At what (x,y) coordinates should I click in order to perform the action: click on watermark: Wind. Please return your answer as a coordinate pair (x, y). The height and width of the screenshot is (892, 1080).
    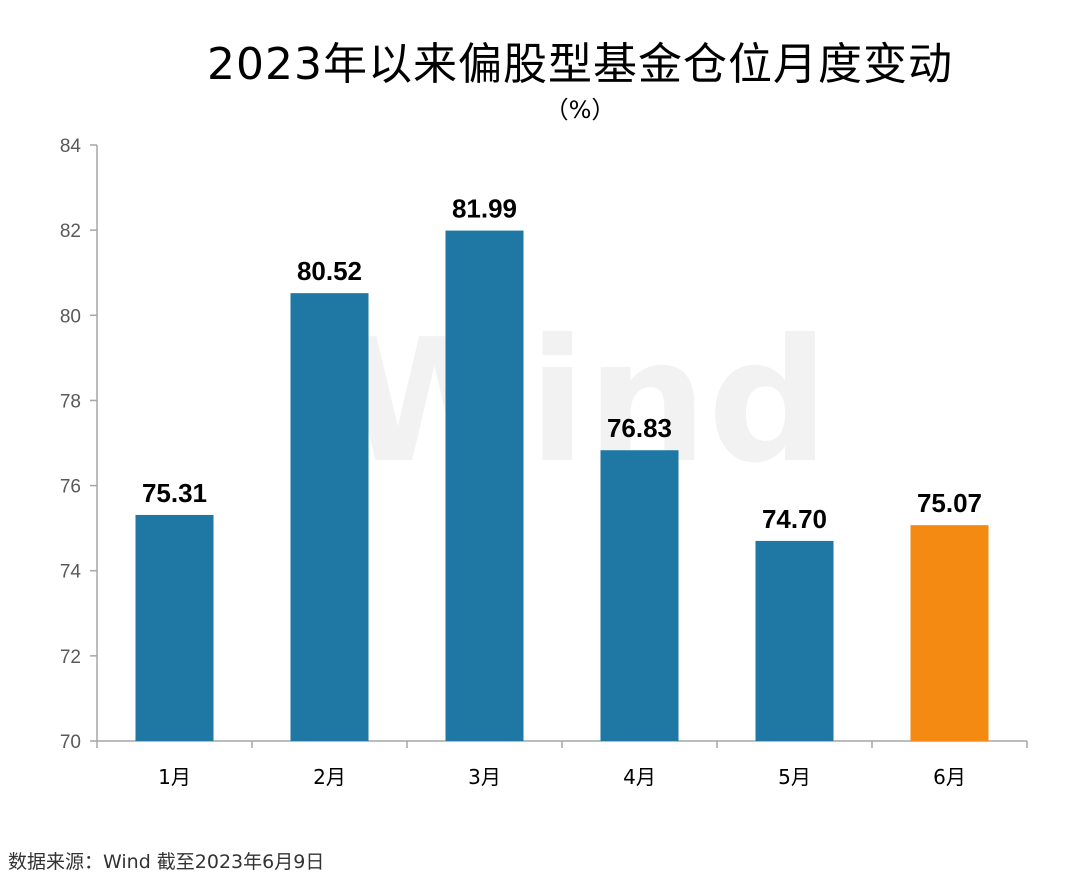
    Looking at the image, I should click on (585, 402).